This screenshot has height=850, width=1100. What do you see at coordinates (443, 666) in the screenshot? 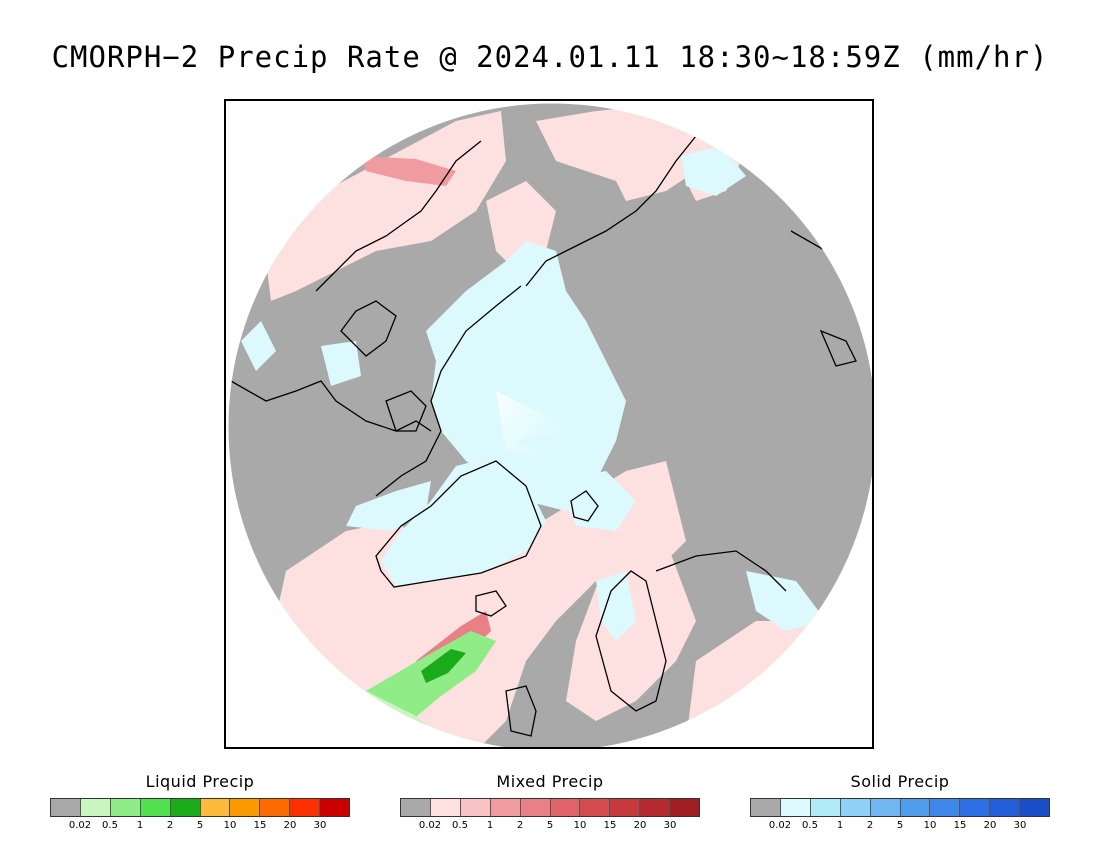
I see `liquid-precip-core` at bounding box center [443, 666].